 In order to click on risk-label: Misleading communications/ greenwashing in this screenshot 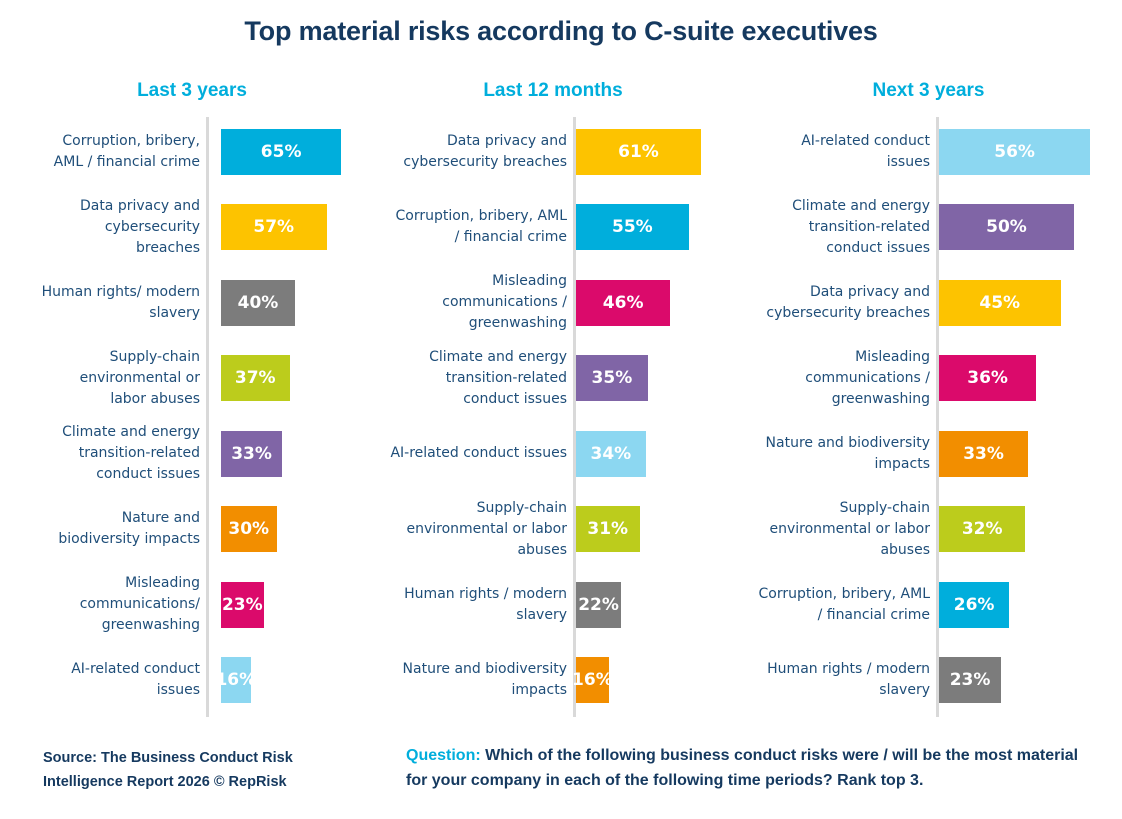, I will do `click(139, 604)`.